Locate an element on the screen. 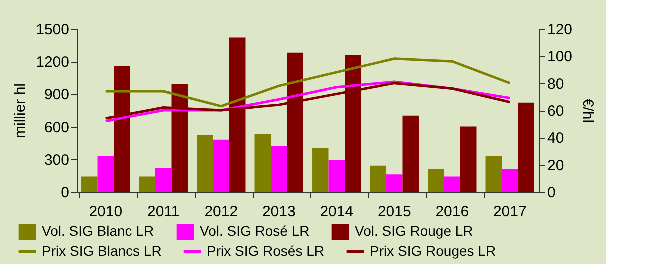 The width and height of the screenshot is (660, 273). legend-label: Prix SIG Rosés LR is located at coordinates (265, 251).